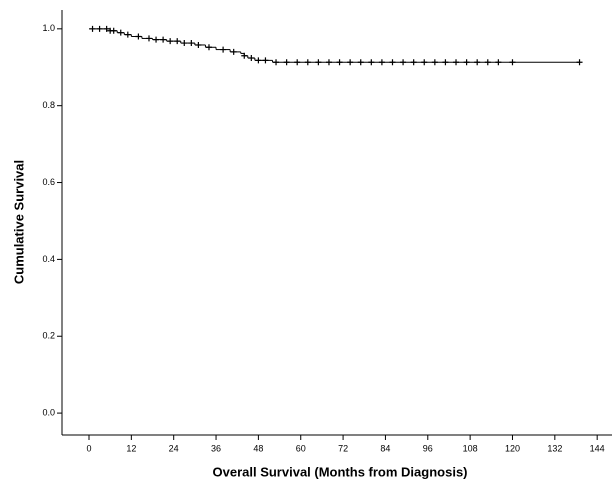  What do you see at coordinates (554, 448) in the screenshot?
I see `x-tick-label: 132` at bounding box center [554, 448].